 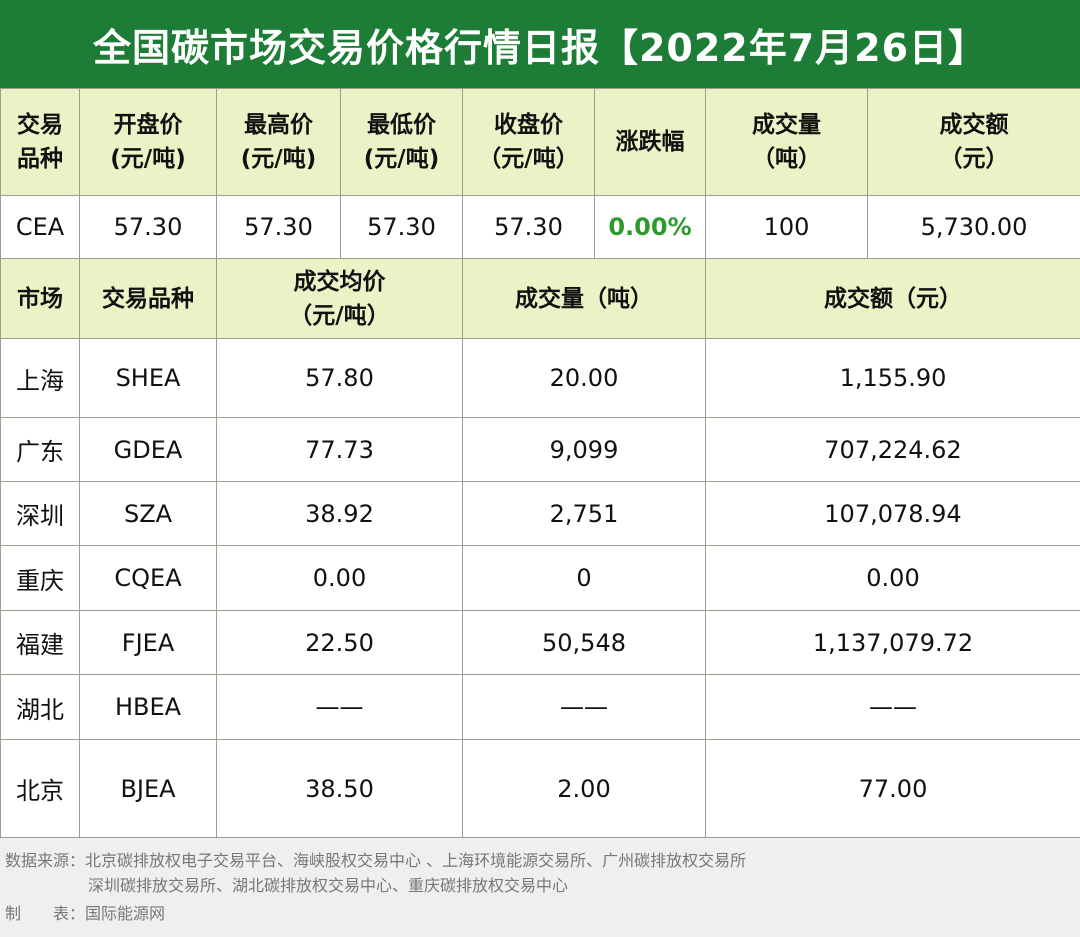 What do you see at coordinates (278, 142) in the screenshot?
I see `header-high: 最高价 (元/吨)` at bounding box center [278, 142].